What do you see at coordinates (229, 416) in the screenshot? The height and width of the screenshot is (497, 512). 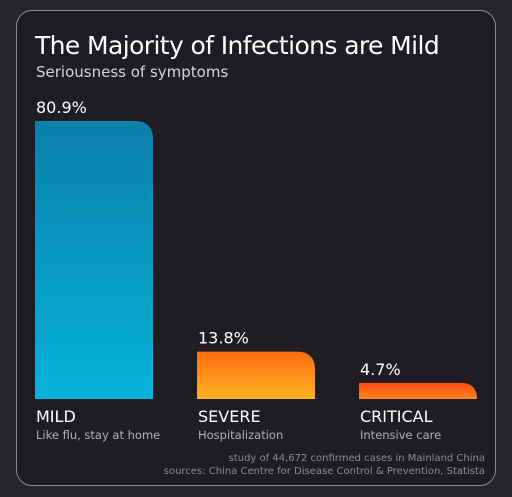 I see `category-label-severe: SEVERE` at bounding box center [229, 416].